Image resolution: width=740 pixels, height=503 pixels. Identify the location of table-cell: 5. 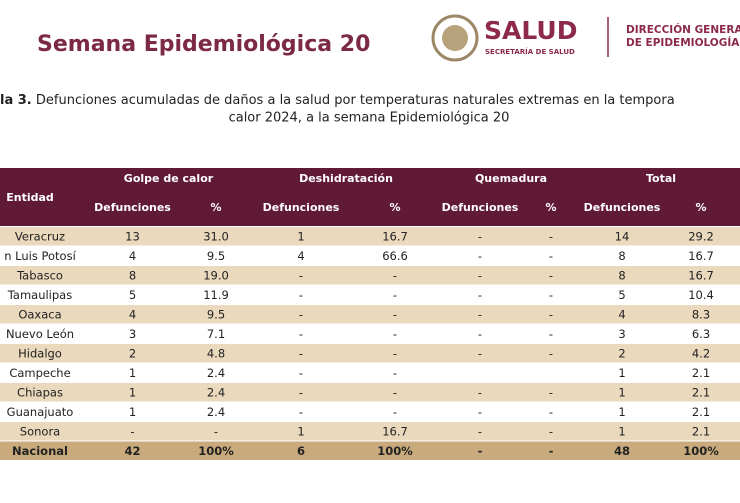
(132, 295).